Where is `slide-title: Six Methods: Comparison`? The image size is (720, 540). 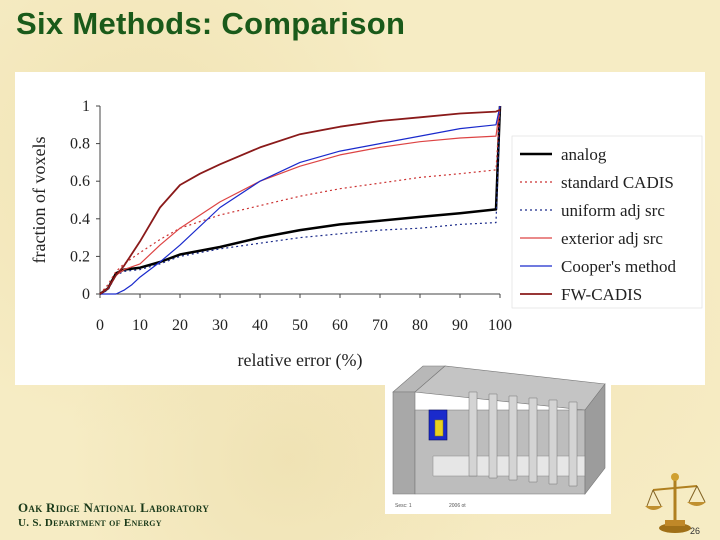 slide-title: Six Methods: Comparison is located at coordinates (211, 23).